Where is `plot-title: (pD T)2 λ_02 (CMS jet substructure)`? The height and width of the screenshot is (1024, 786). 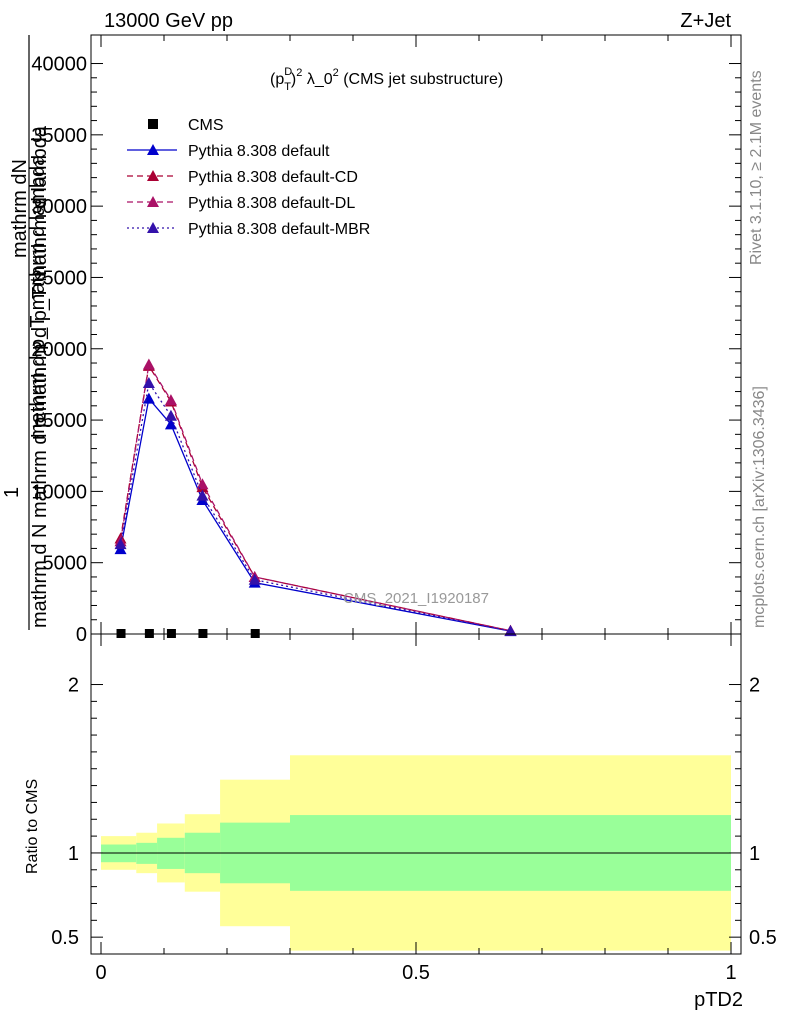
plot-title: (pD T)2 λ_02 (CMS jet substructure) is located at coordinates (386, 79).